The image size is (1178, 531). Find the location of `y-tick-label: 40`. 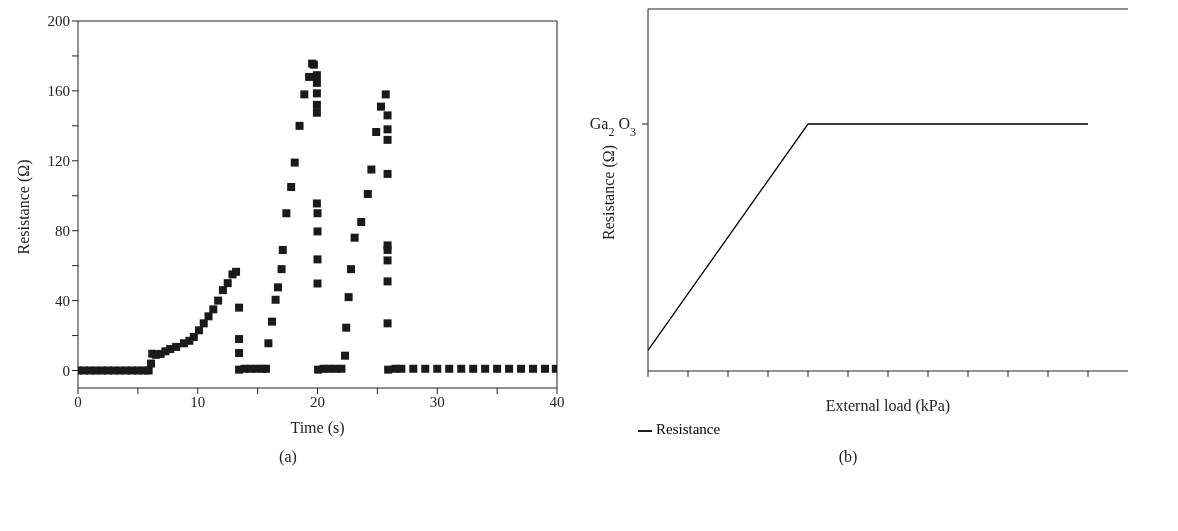

y-tick-label: 40 is located at coordinates (62, 300).